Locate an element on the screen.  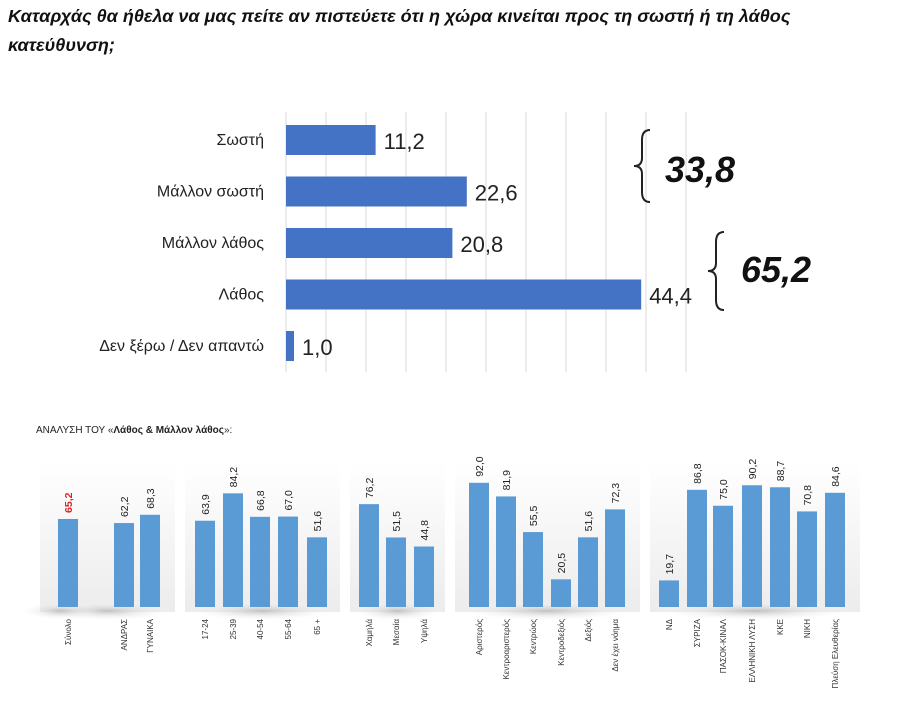
value-label: 84,6 is located at coordinates (836, 476).